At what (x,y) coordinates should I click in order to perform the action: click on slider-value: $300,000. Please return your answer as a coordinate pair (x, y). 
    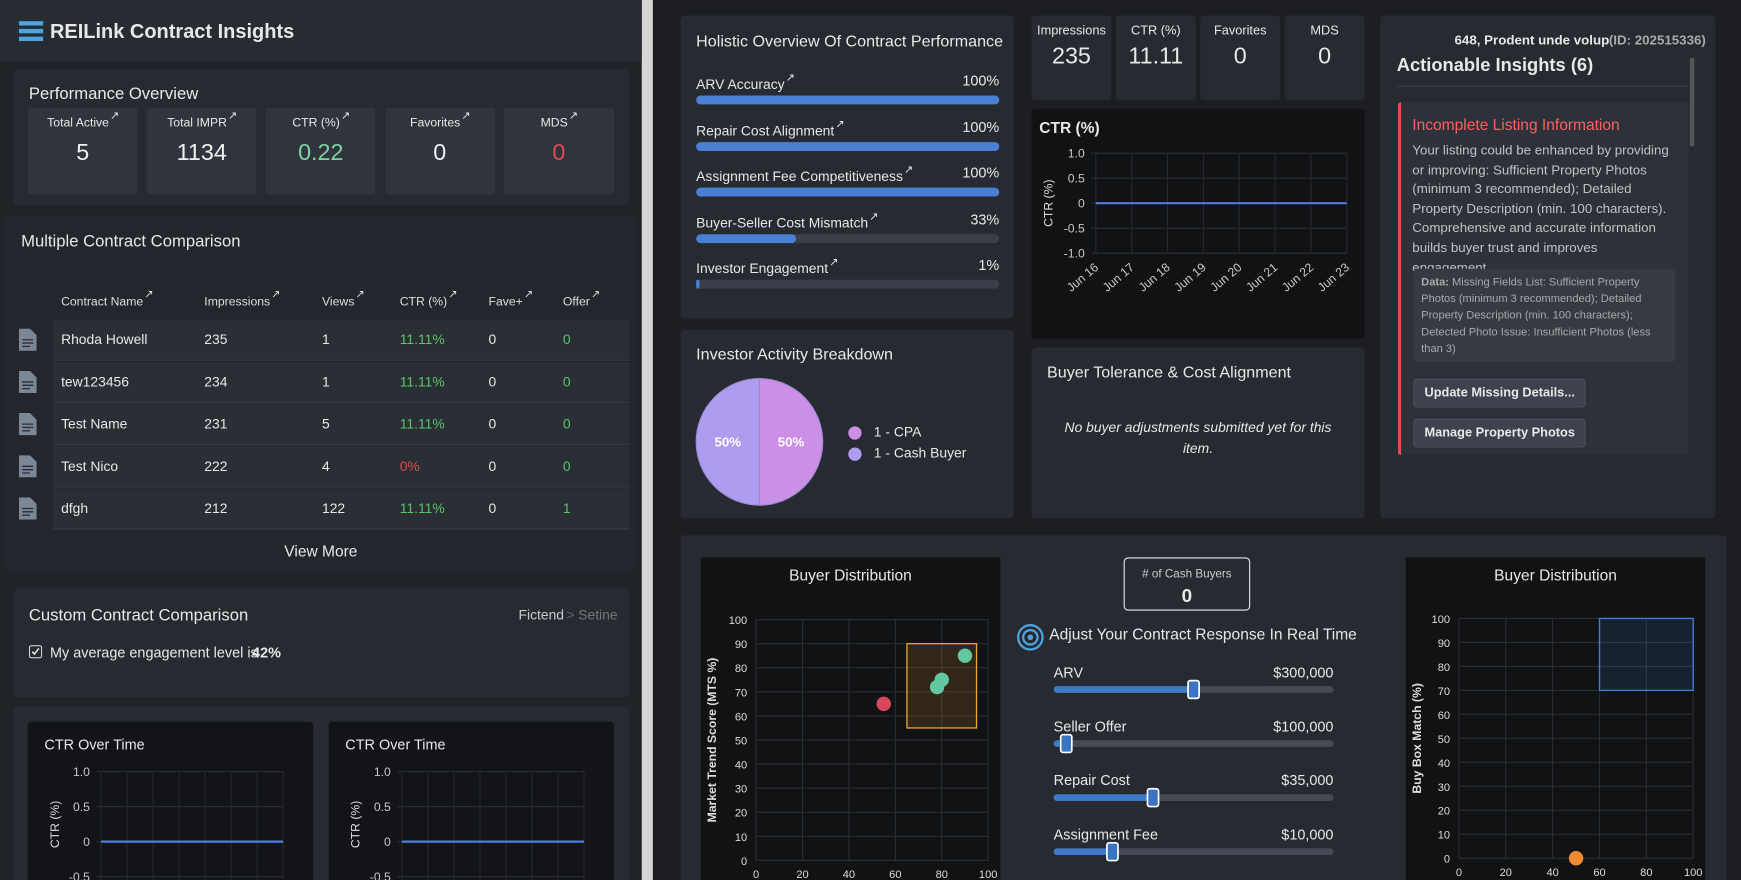
    Looking at the image, I should click on (1303, 672).